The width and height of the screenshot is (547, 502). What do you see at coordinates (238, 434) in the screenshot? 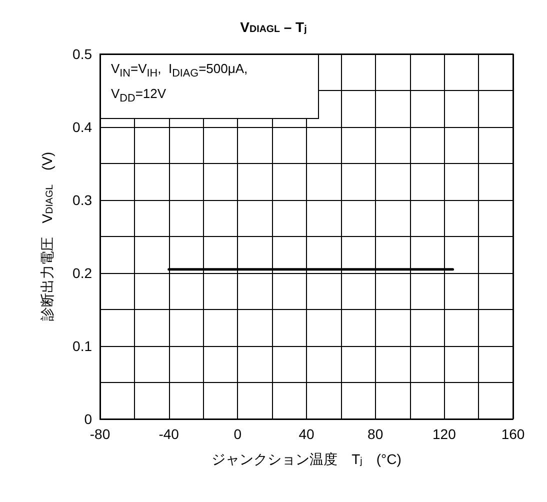
I see `x-tick-label: 0` at bounding box center [238, 434].